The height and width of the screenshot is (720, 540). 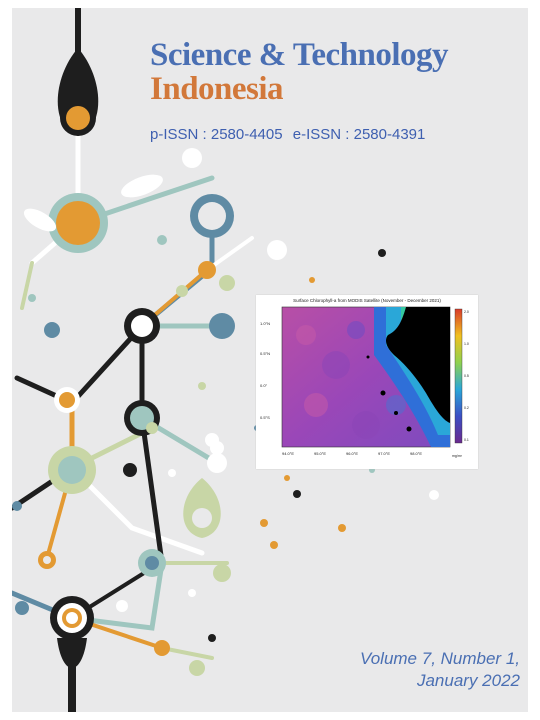 I want to click on svg-text: 0.5°N, so click(x=265, y=353).